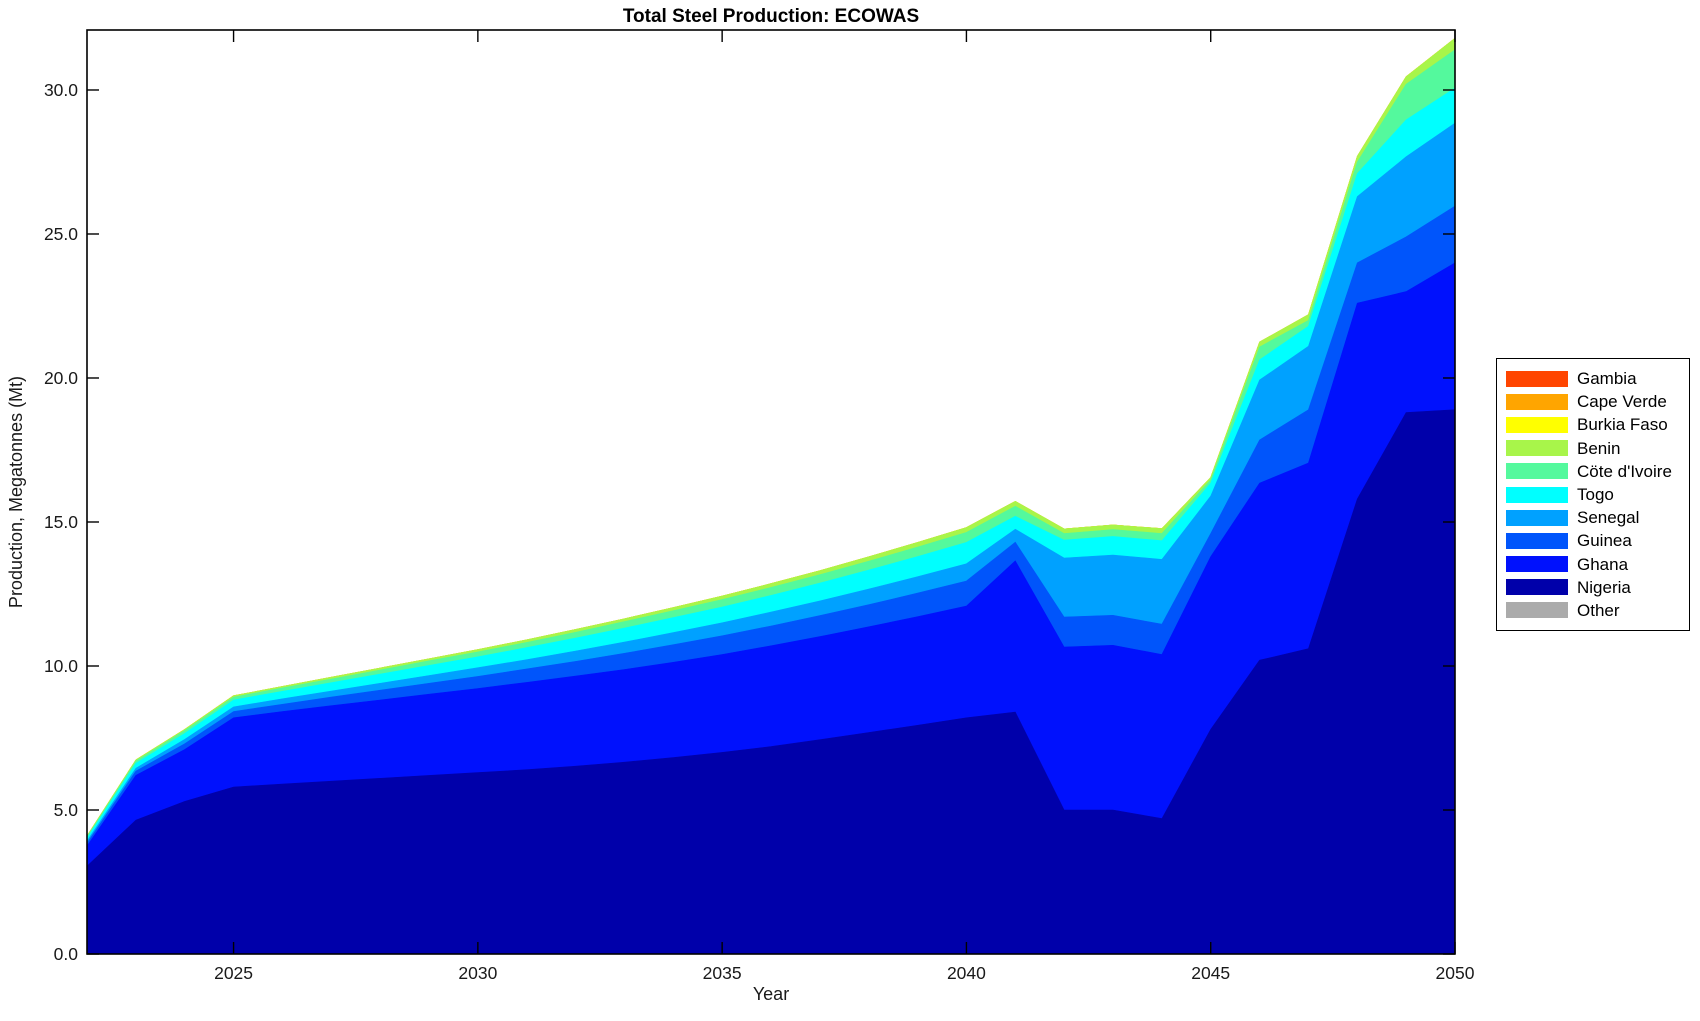 Image resolution: width=1700 pixels, height=1021 pixels. What do you see at coordinates (1603, 564) in the screenshot?
I see `legend-label: Ghana` at bounding box center [1603, 564].